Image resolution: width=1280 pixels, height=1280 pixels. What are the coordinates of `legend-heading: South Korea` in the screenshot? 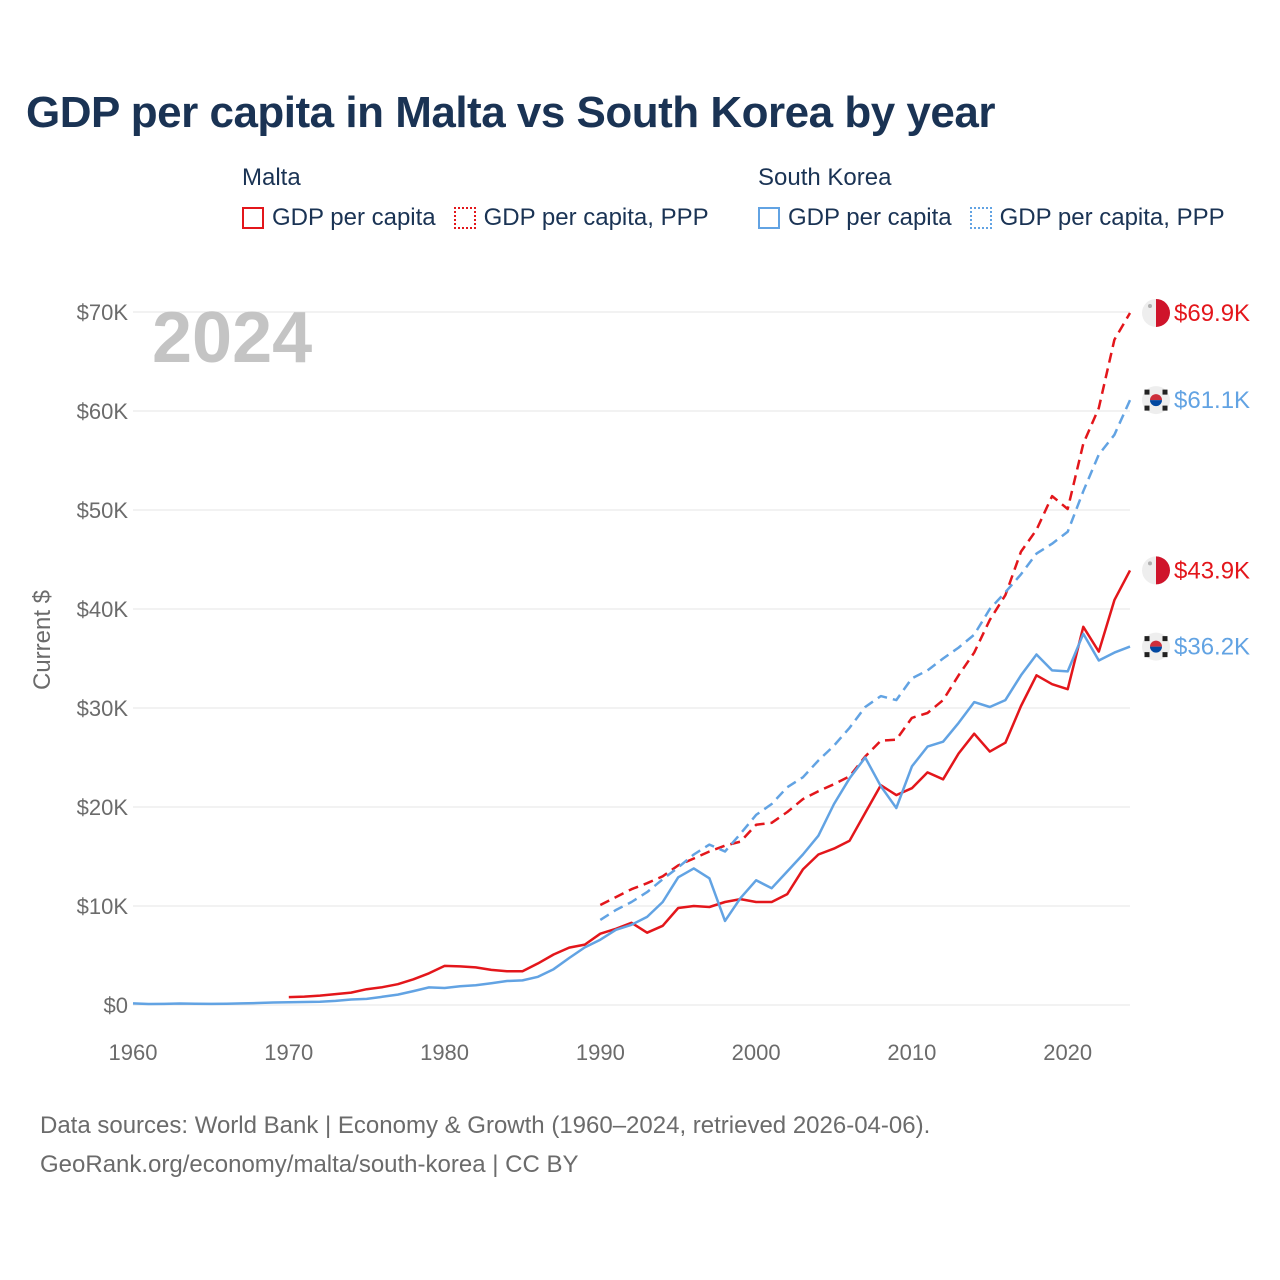 It's located at (825, 177).